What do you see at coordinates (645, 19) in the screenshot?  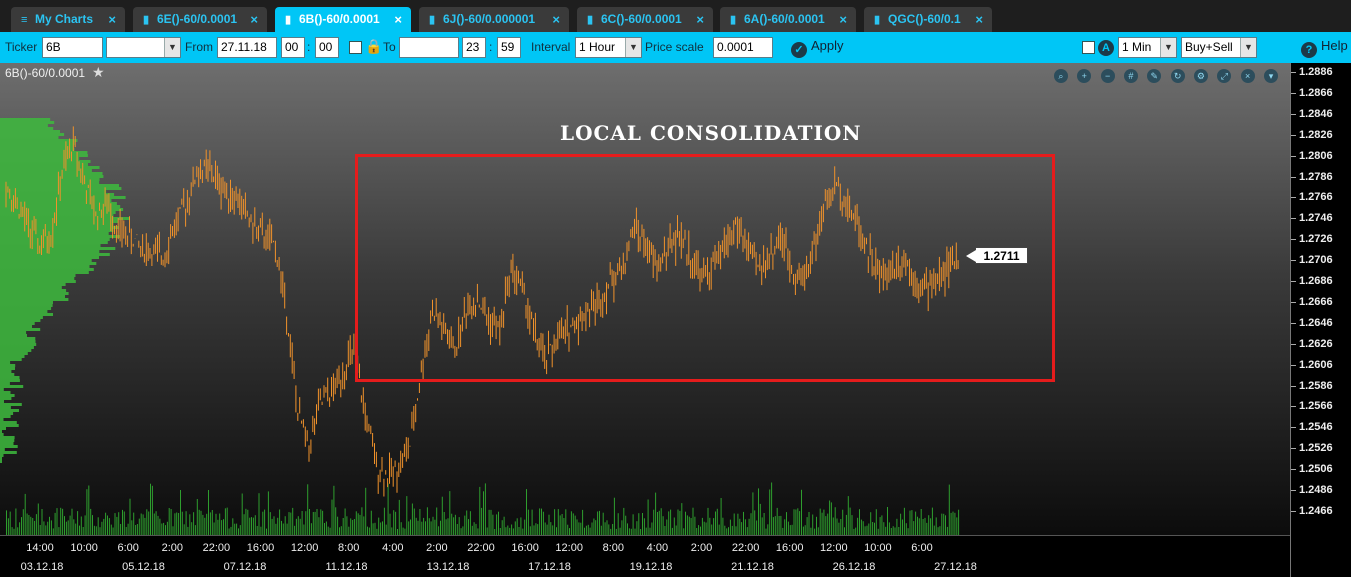 I see `tab-6c: ▮ 6C()-60/0.0001 ×` at bounding box center [645, 19].